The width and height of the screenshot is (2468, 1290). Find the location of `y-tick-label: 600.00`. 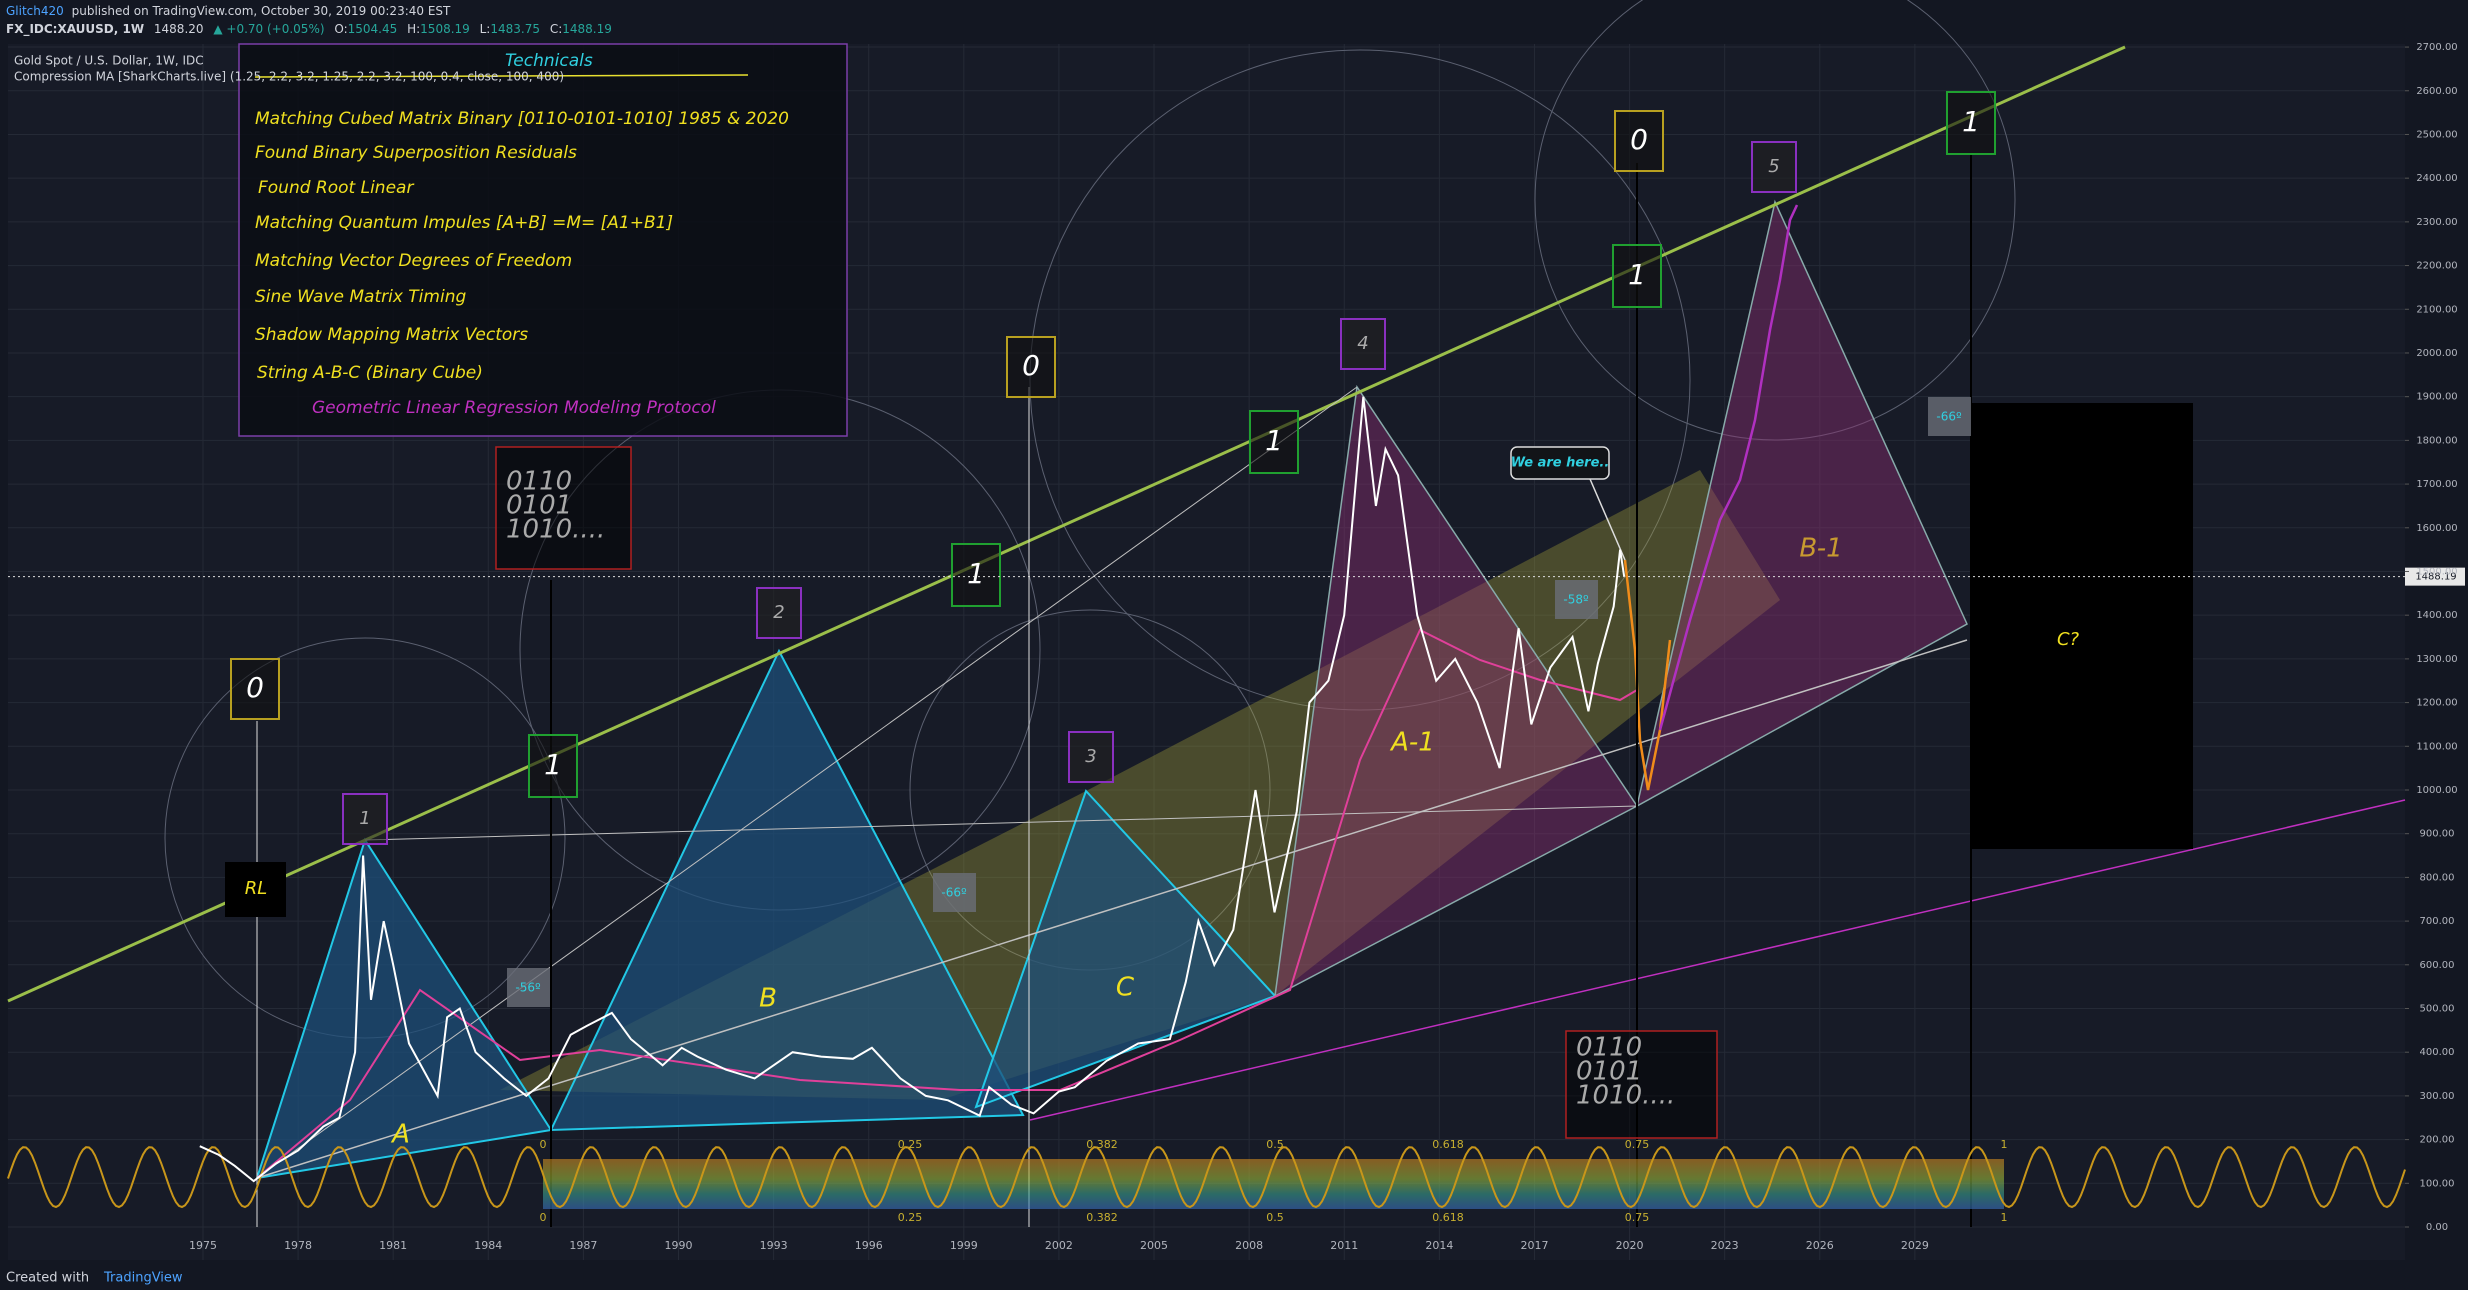

y-tick-label: 600.00 is located at coordinates (2437, 965).